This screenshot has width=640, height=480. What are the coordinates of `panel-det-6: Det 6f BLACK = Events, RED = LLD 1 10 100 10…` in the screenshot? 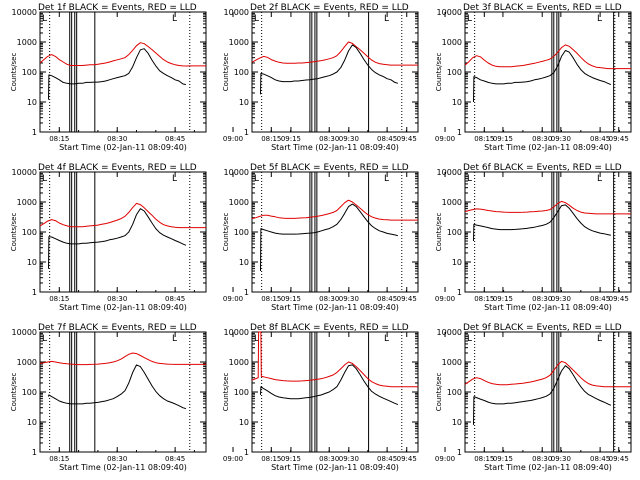 It's located at (533, 237).